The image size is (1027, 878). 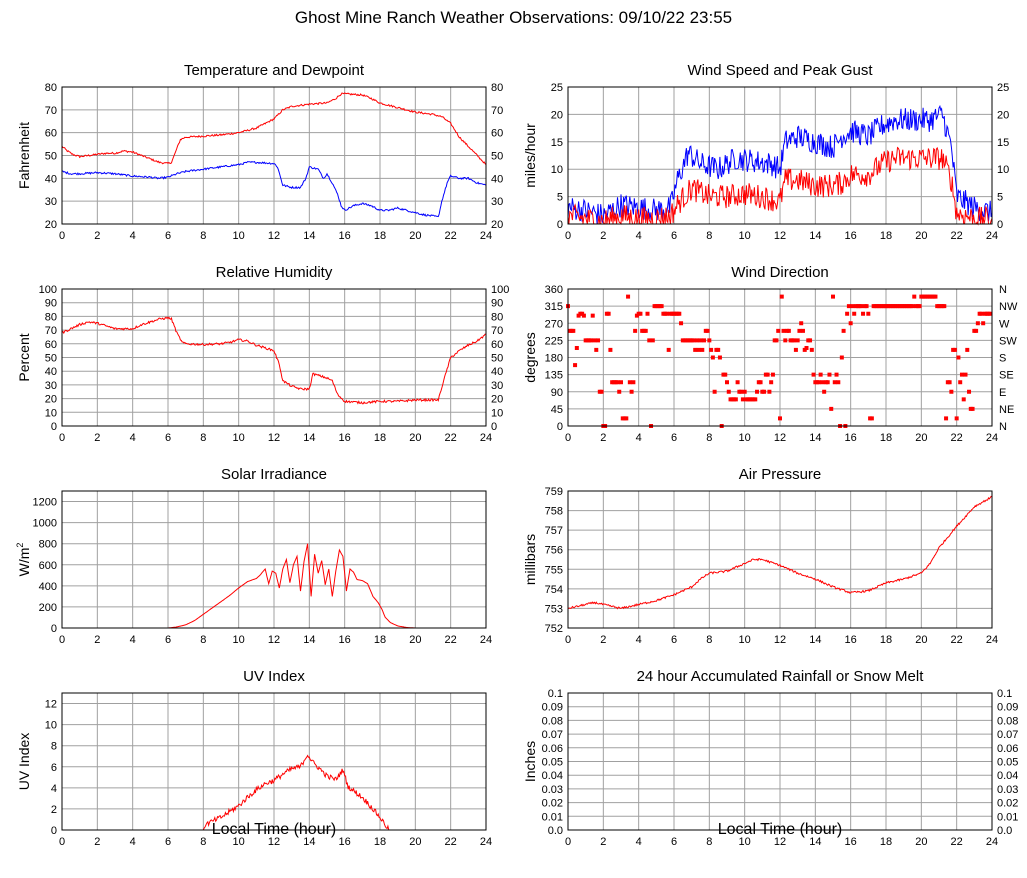 I want to click on solar-x-tick-label: 0, so click(x=62, y=640).